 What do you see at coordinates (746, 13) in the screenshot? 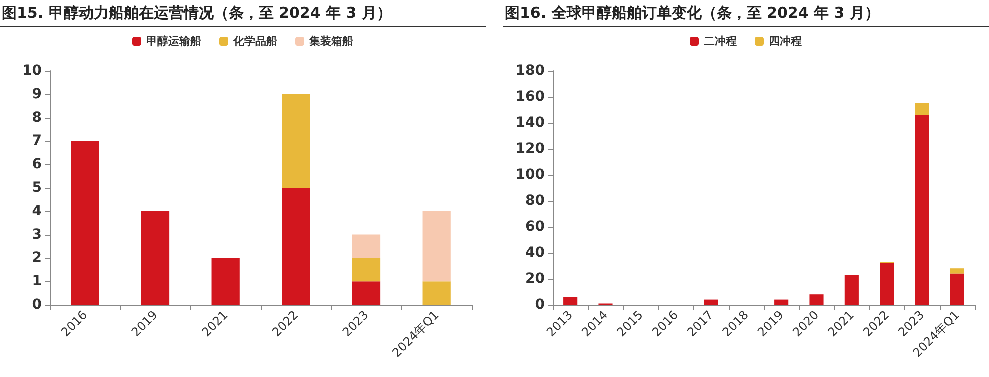
I see `chart-title: 图16. 全球甲醇船舶订单变化（条，至 2024 年 3 月）` at bounding box center [746, 13].